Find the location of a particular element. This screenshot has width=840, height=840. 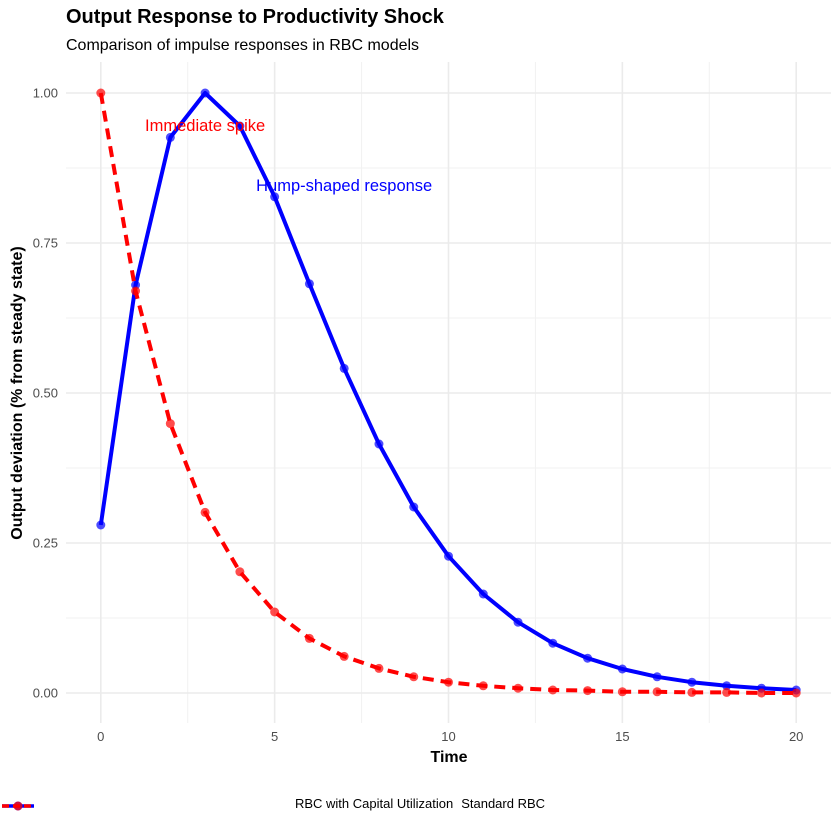

y-tick-label: 0.00 is located at coordinates (45, 693).